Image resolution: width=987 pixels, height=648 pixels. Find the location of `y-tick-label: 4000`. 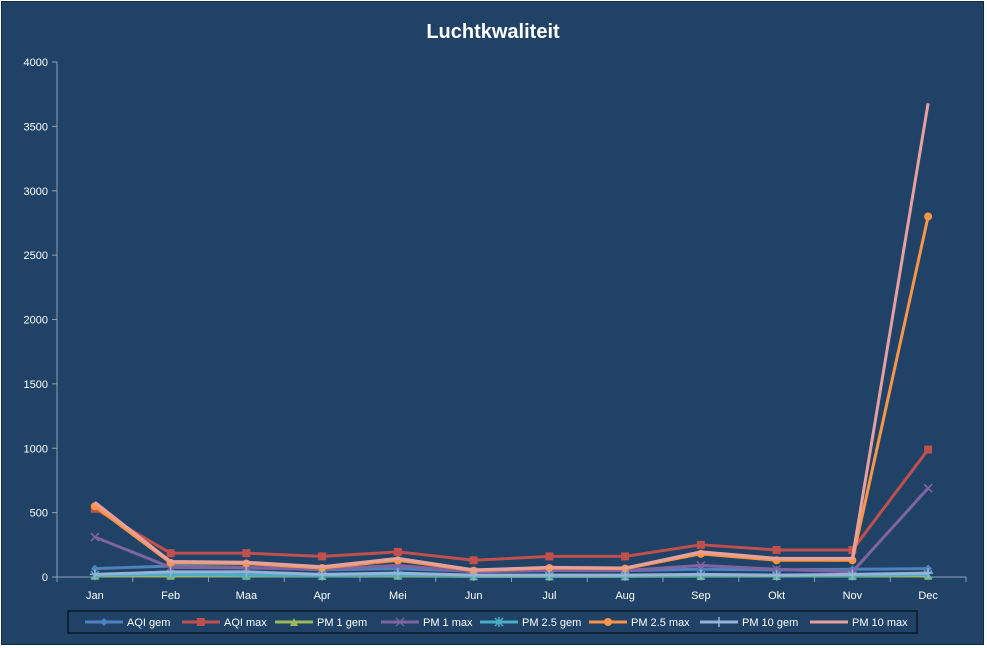

y-tick-label: 4000 is located at coordinates (36, 63).